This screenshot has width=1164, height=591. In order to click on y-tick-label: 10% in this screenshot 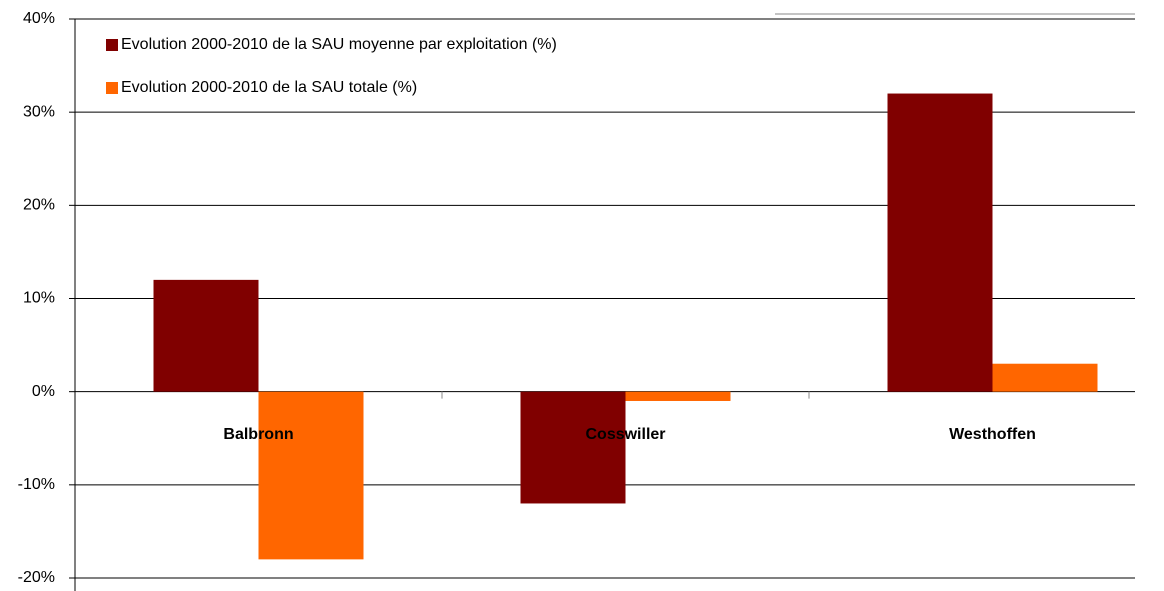, I will do `click(39, 298)`.